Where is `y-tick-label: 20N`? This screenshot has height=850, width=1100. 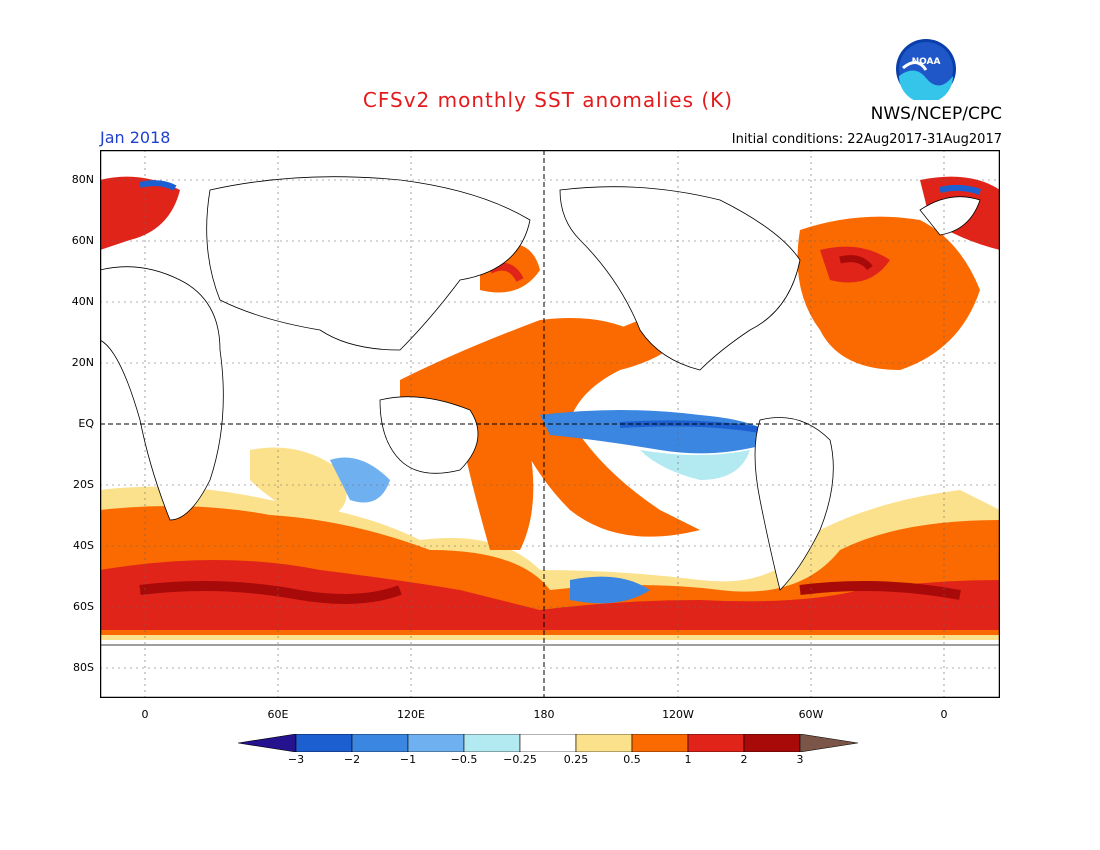
y-tick-label: 20N is located at coordinates (82, 362).